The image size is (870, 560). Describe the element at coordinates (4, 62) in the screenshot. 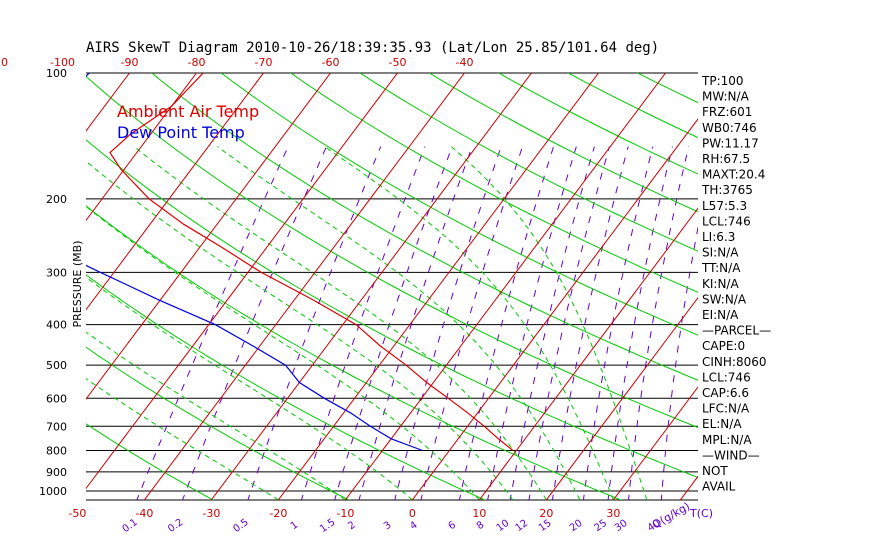

I see `top-temp-tick-label: -110` at that location.